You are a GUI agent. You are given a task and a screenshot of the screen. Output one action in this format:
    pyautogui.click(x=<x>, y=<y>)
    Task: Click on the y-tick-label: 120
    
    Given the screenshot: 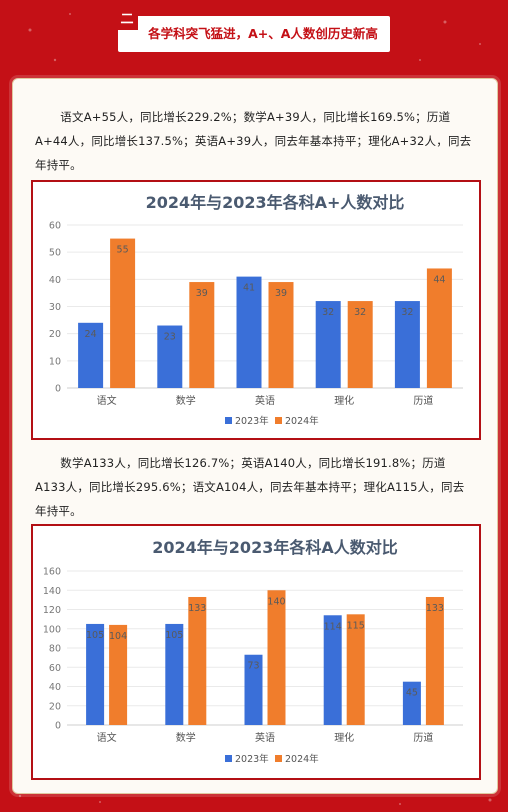 What is the action you would take?
    pyautogui.click(x=52, y=610)
    